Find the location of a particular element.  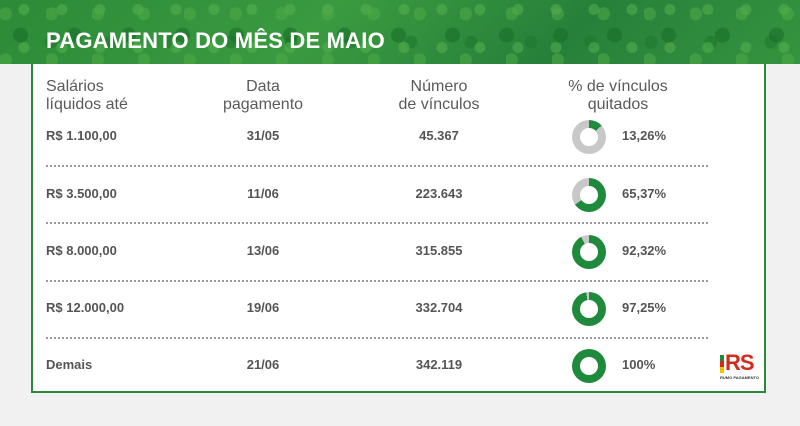

percent-cell: 100% is located at coordinates (639, 364).